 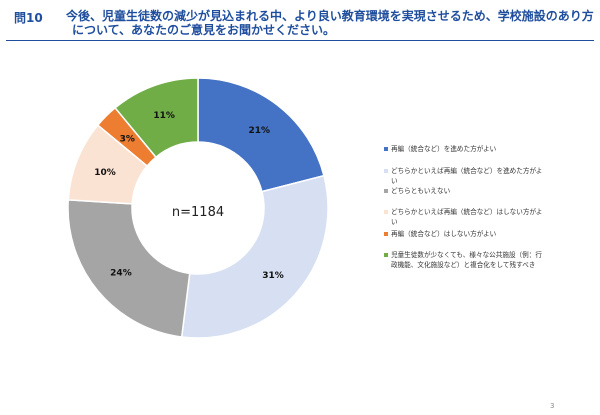 I want to click on data-label-5: 3%, so click(x=127, y=139).